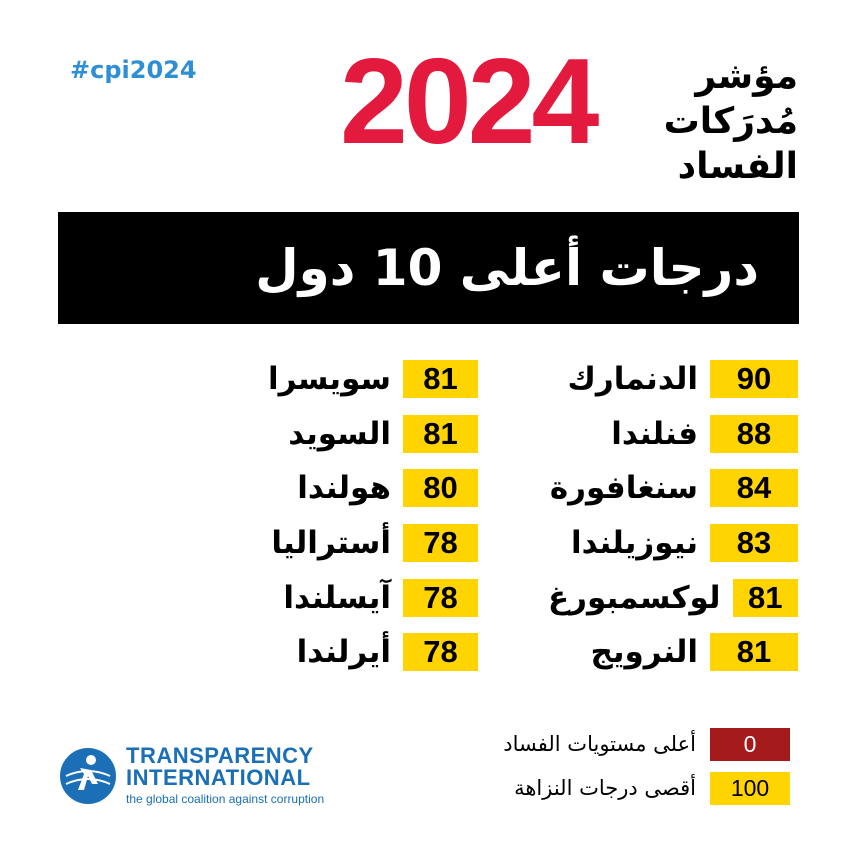  What do you see at coordinates (634, 543) in the screenshot?
I see `country-name: نيوزيلندا` at bounding box center [634, 543].